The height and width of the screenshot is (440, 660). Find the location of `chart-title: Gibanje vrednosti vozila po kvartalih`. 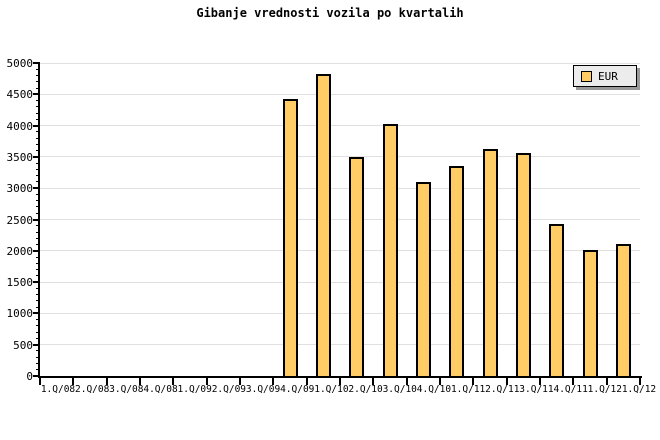

chart-title: Gibanje vrednosti vozila po kvartalih is located at coordinates (330, 13).